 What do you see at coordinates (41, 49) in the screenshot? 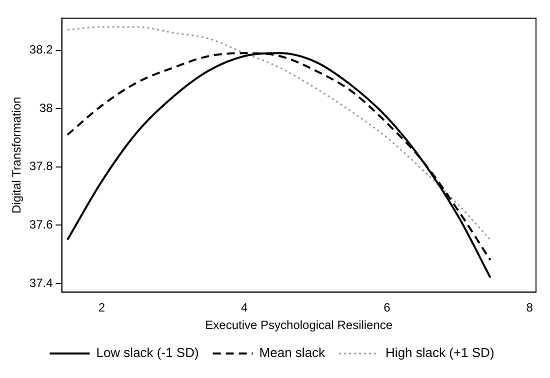
I see `y-tick-label: 38.2` at bounding box center [41, 49].